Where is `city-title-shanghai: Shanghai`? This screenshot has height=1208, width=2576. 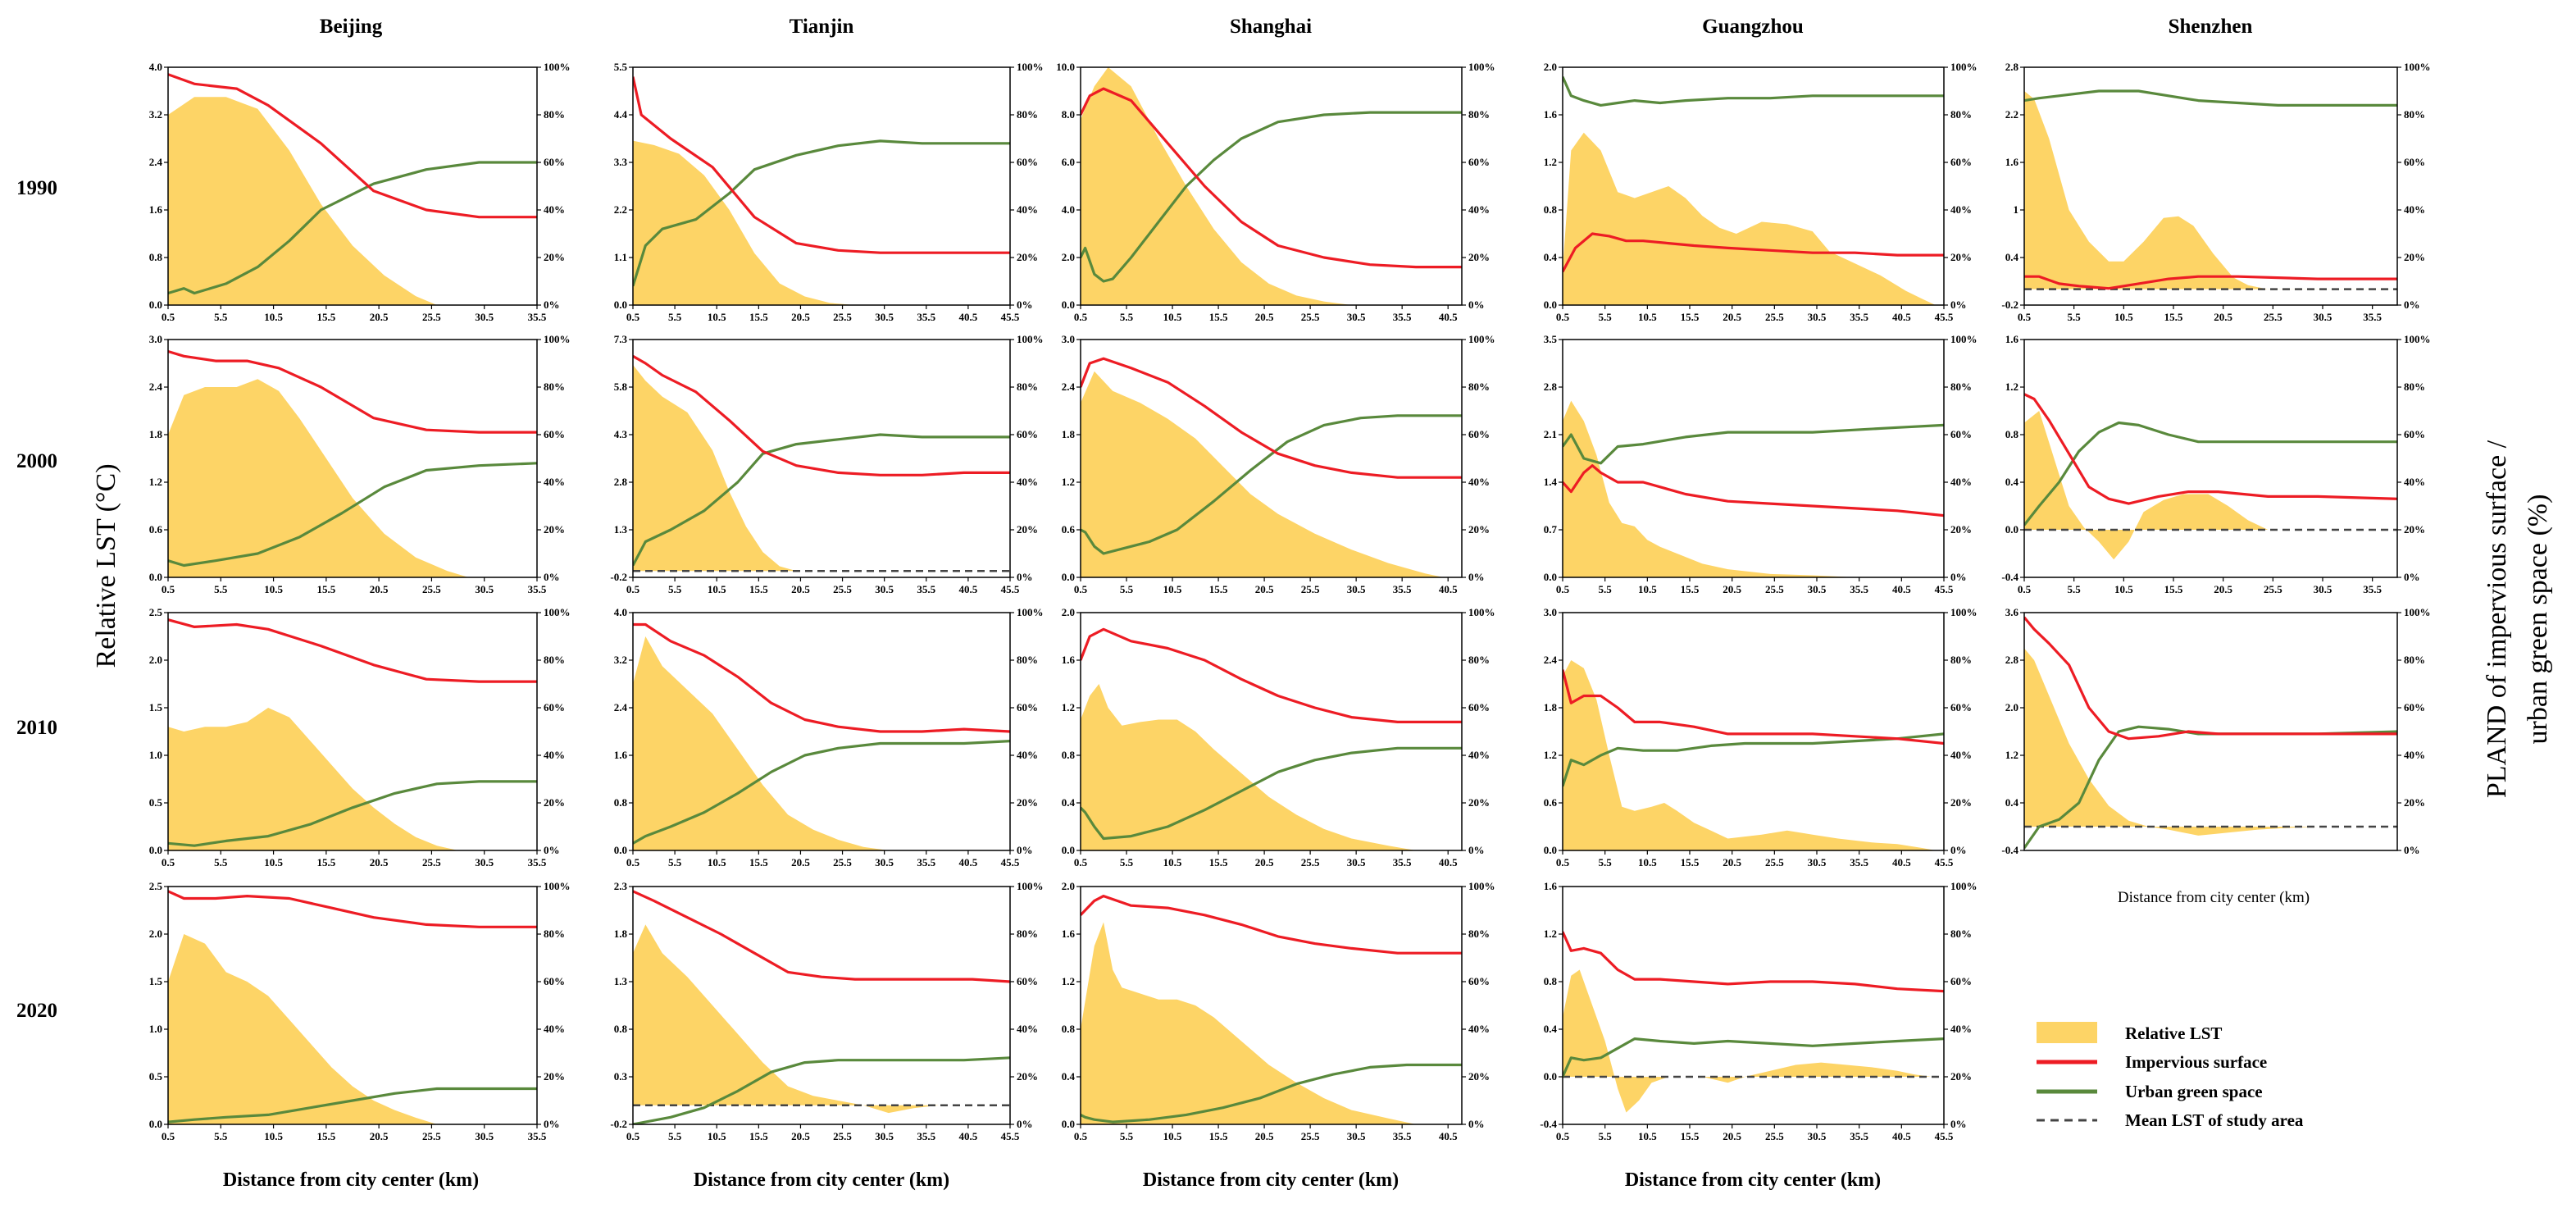
city-title-shanghai: Shanghai is located at coordinates (1271, 27).